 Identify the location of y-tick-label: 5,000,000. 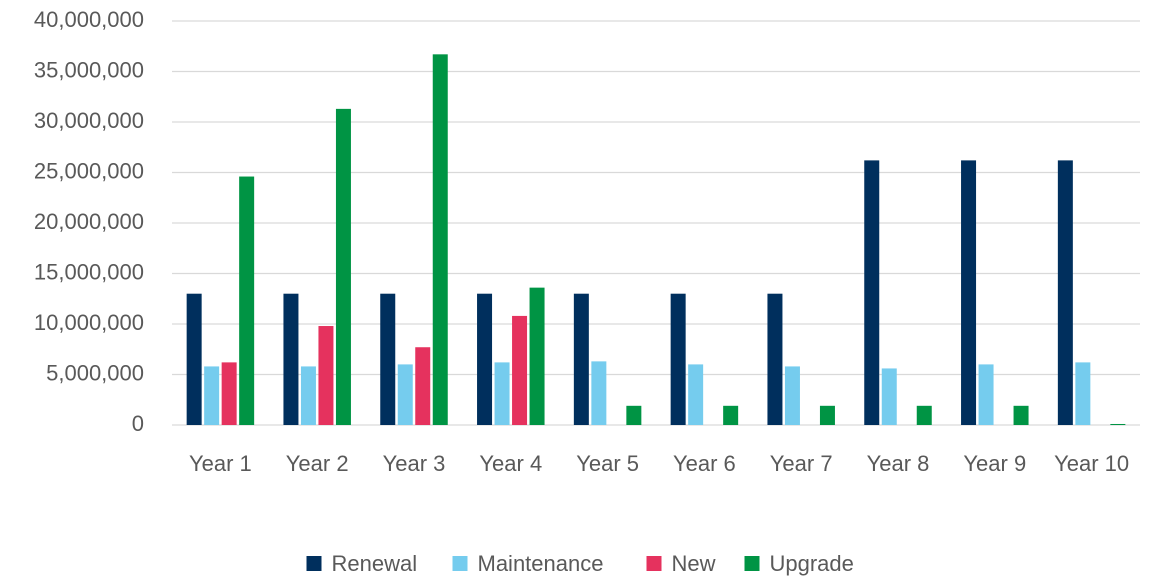
(95, 372).